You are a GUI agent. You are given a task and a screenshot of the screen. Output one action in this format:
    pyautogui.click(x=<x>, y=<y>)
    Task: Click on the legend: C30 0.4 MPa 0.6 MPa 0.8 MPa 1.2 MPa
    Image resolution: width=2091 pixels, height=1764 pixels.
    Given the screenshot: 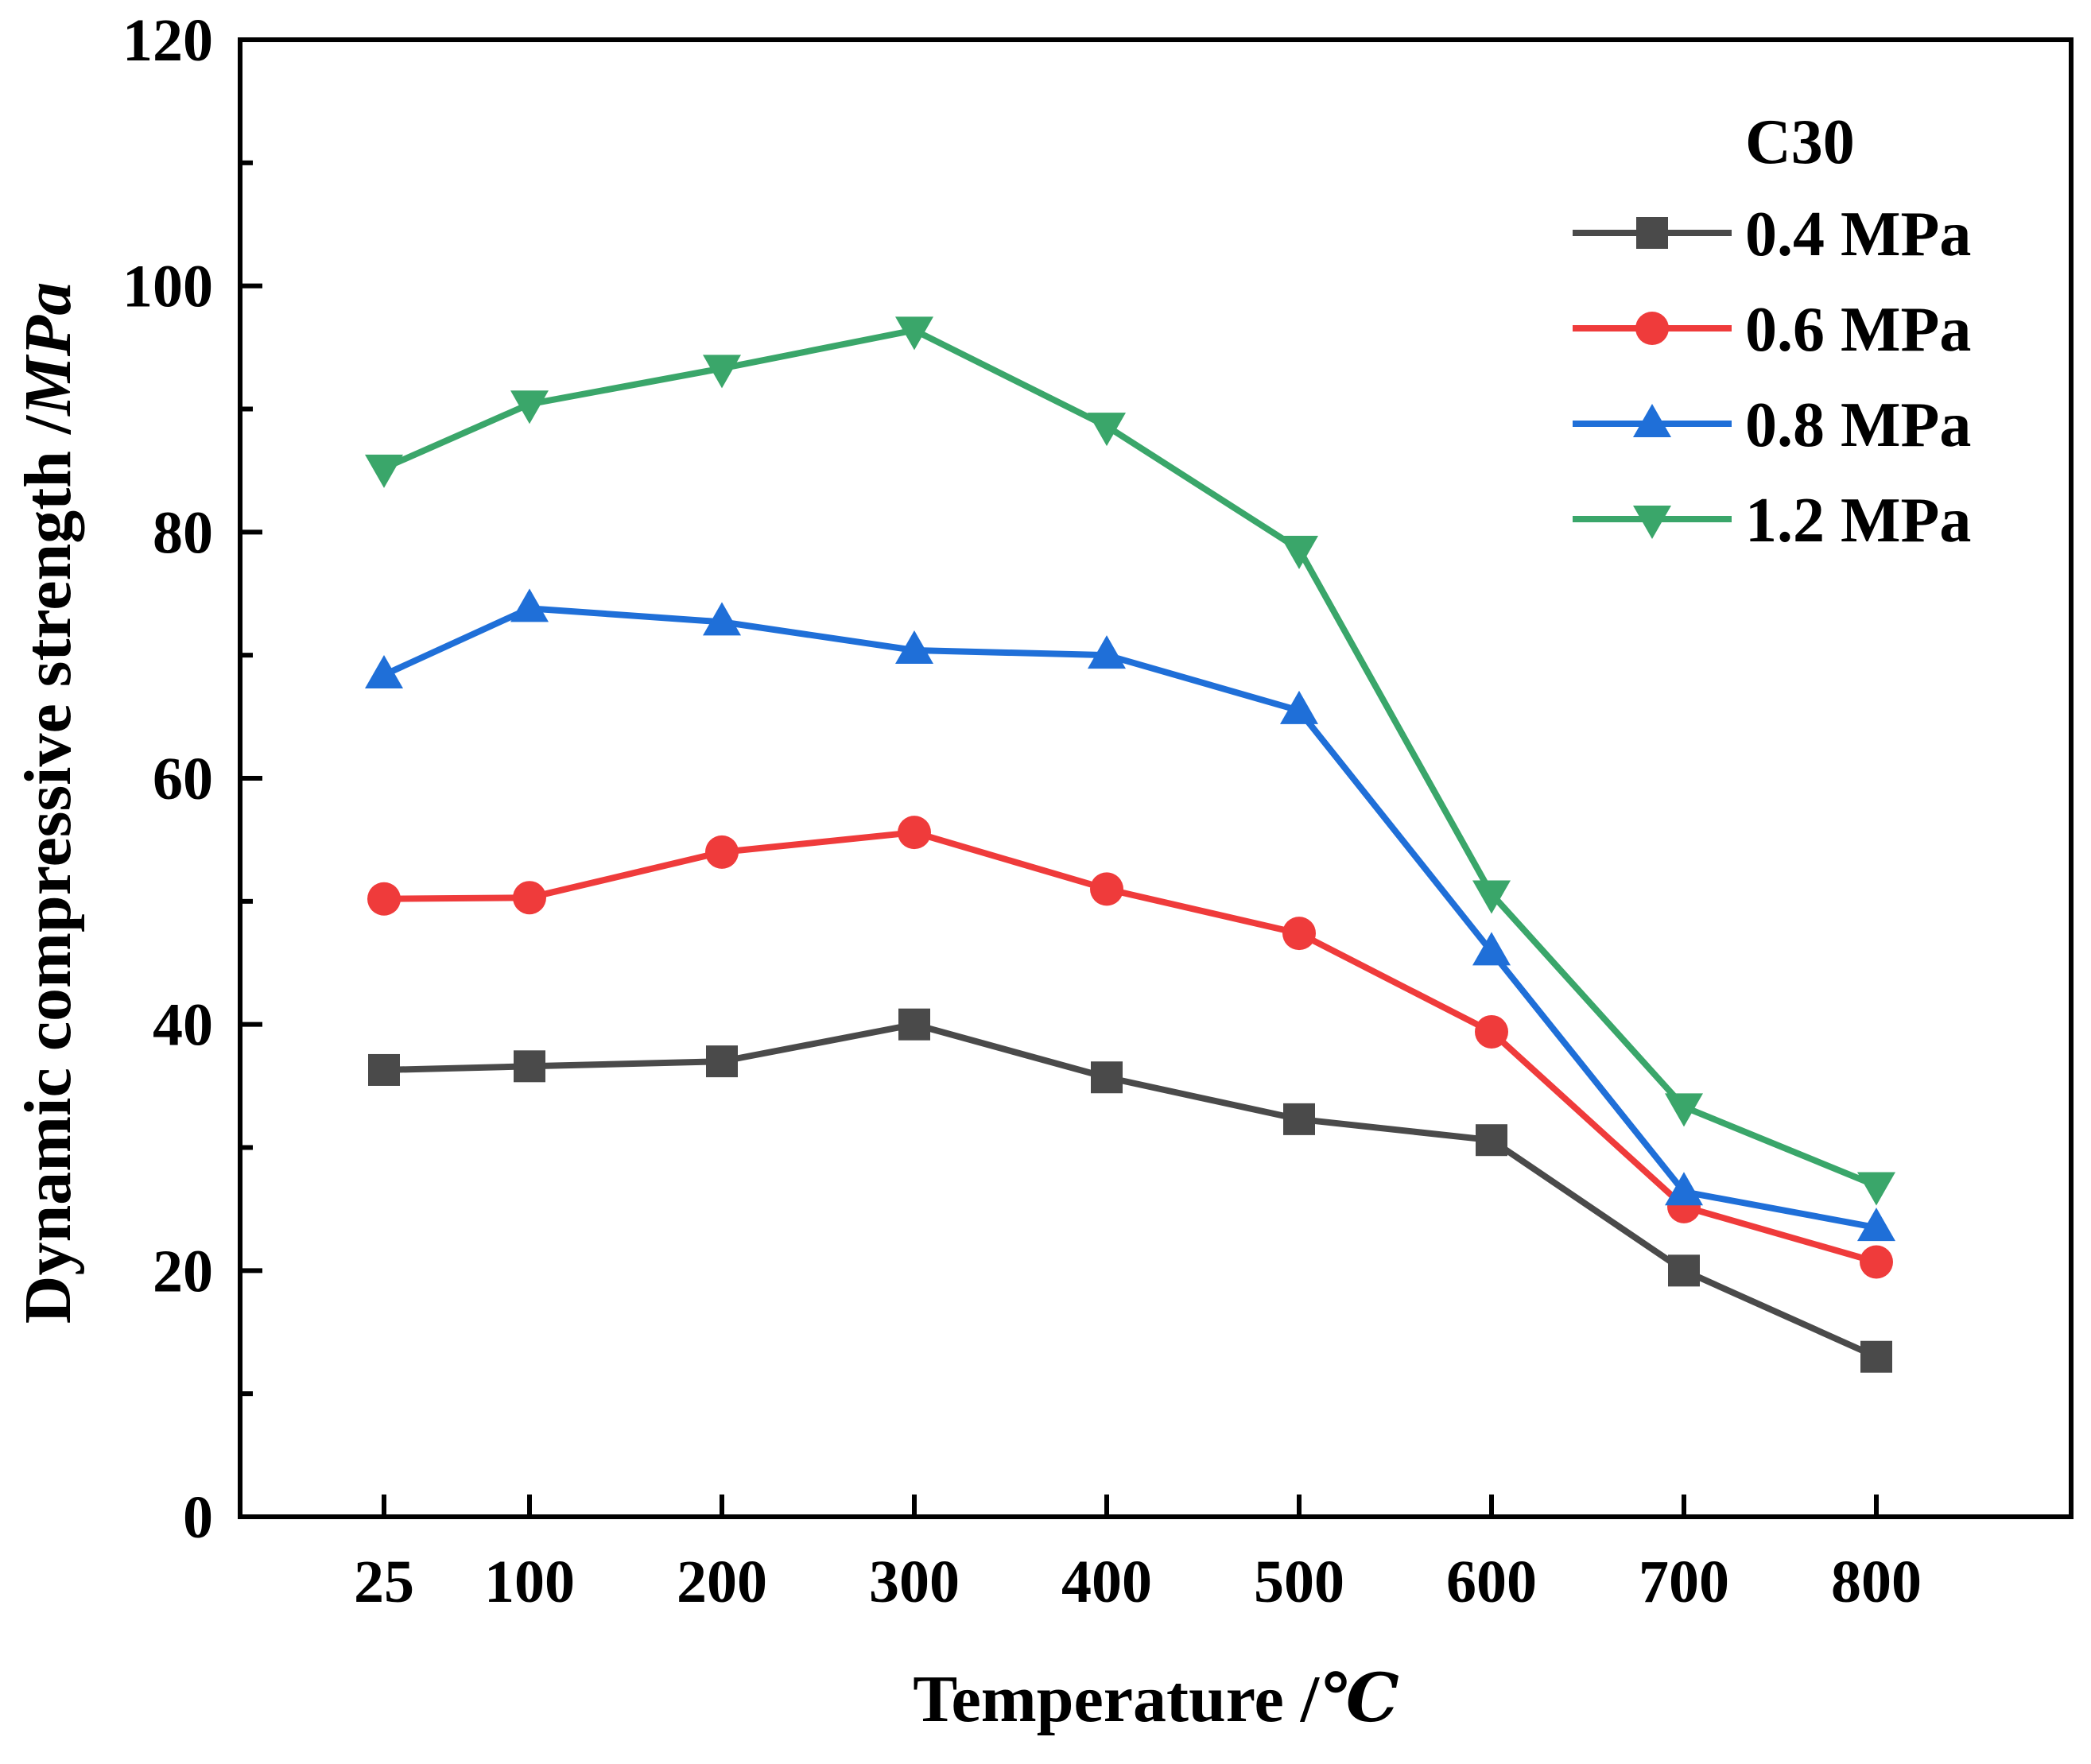 What is the action you would take?
    pyautogui.click(x=1772, y=331)
    